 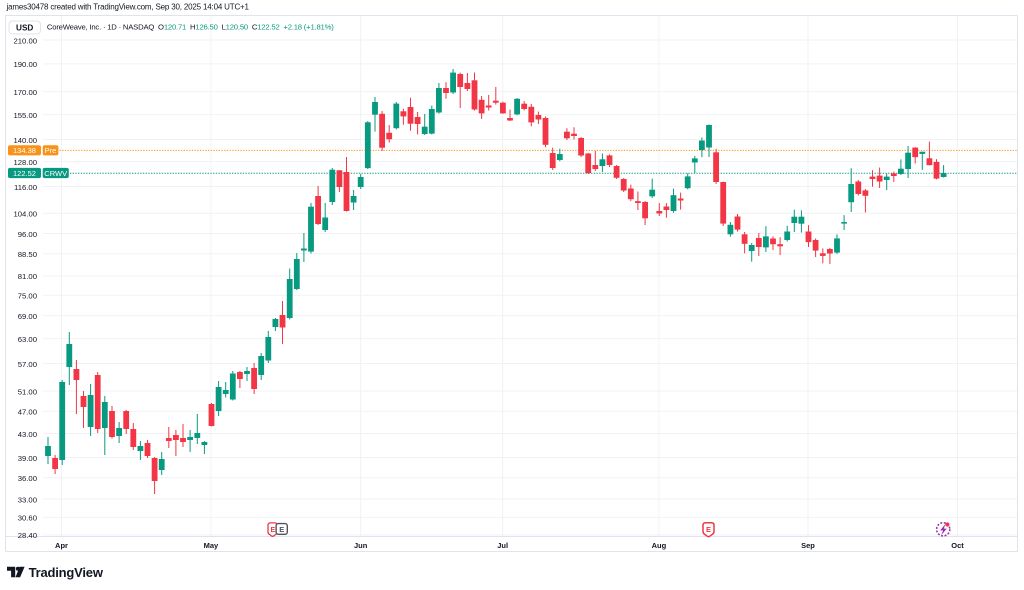 What do you see at coordinates (25, 187) in the screenshot?
I see `svg-text: 116.00` at bounding box center [25, 187].